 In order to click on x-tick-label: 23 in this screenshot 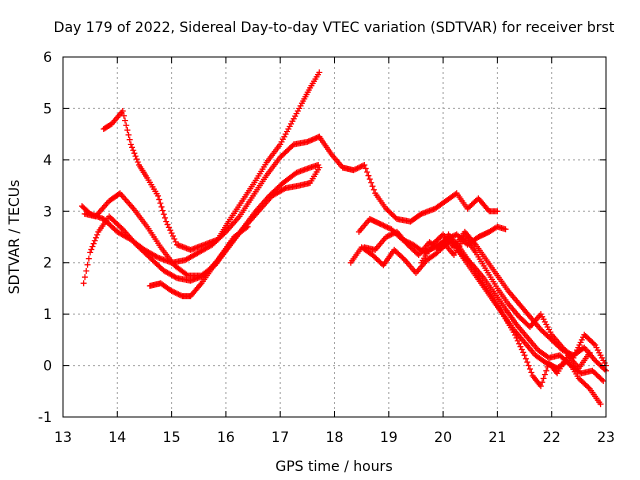, I will do `click(606, 438)`.